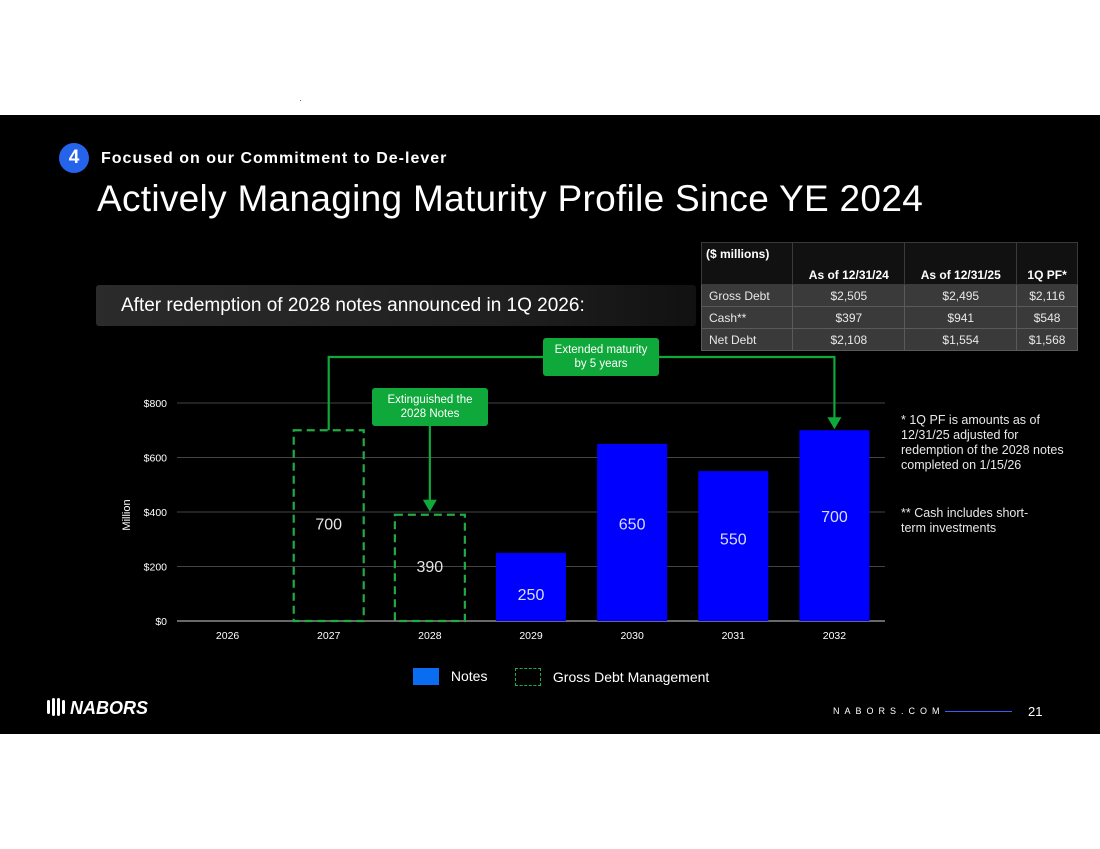  What do you see at coordinates (961, 339) in the screenshot?
I see `table-cell: $1,554` at bounding box center [961, 339].